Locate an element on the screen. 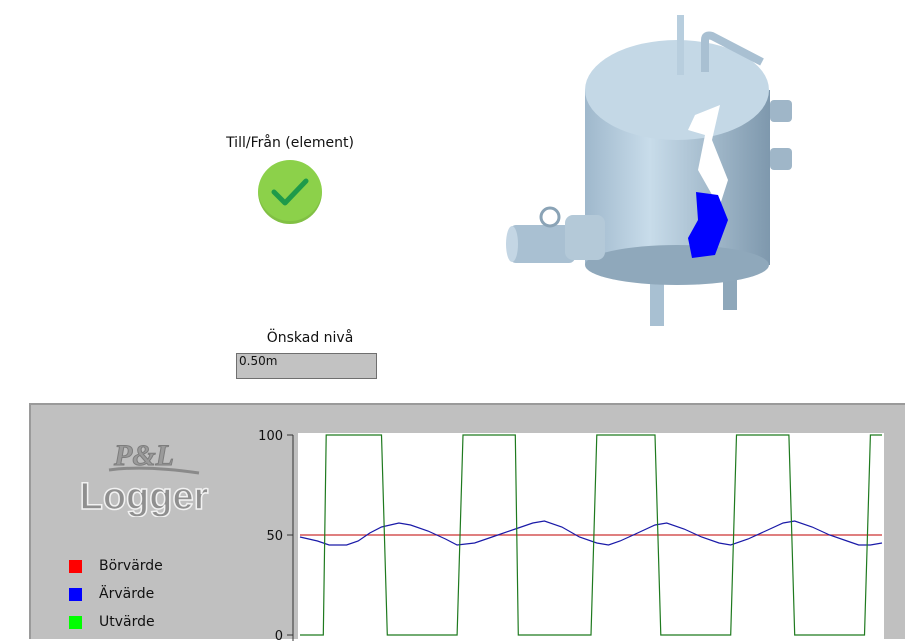 The width and height of the screenshot is (905, 641). level-input: 0.50m is located at coordinates (306, 366).